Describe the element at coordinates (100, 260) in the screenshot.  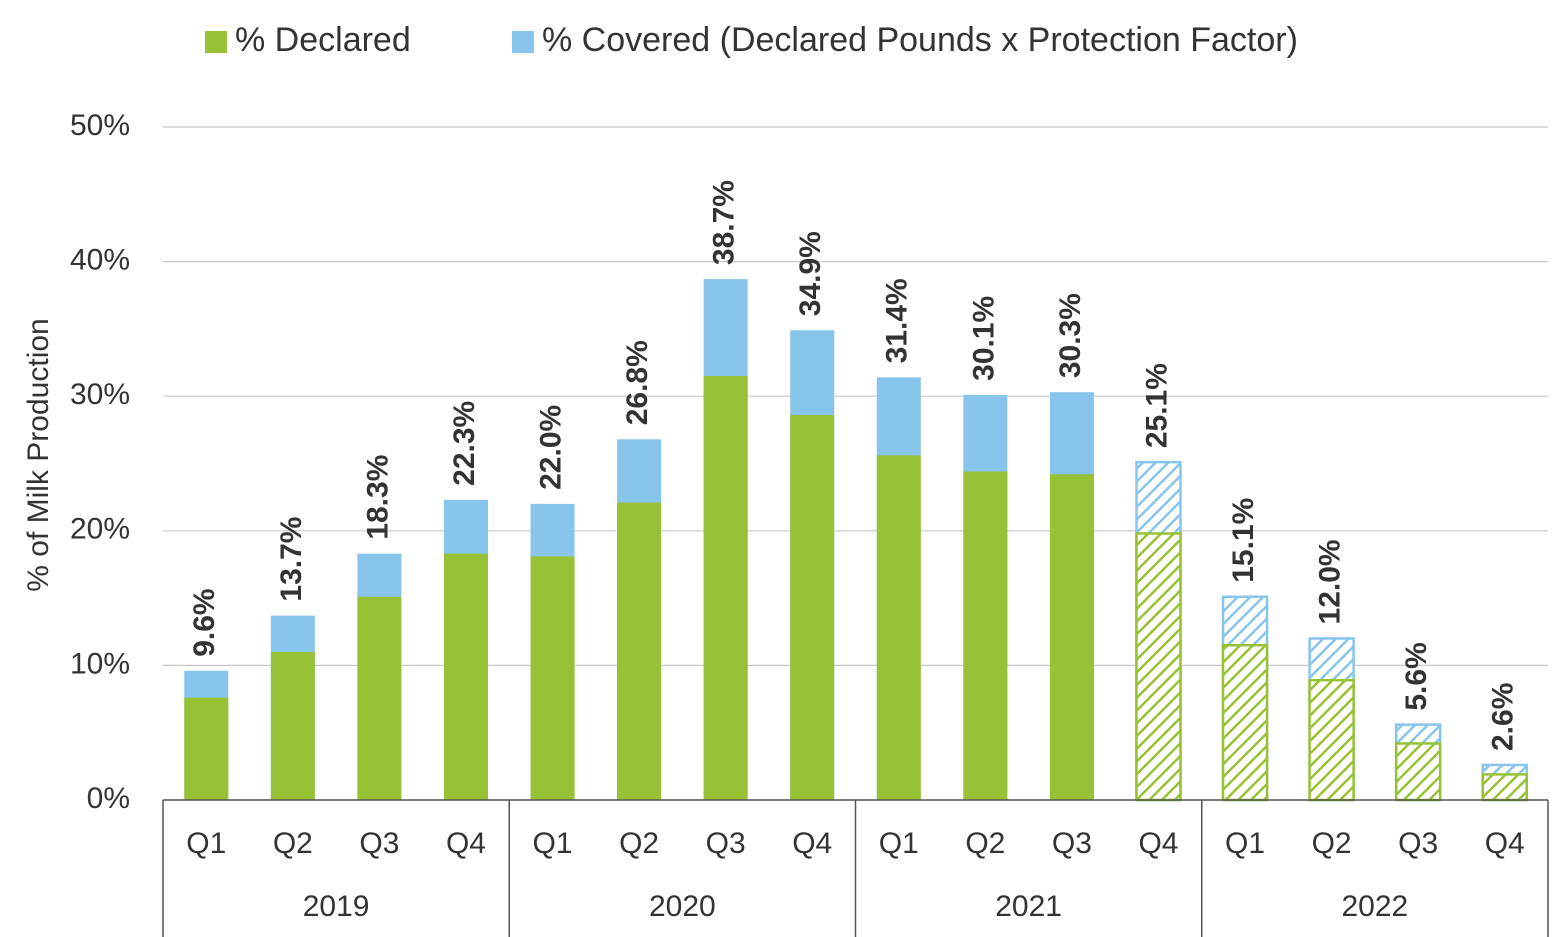
I see `y-tick-label: 40%` at that location.